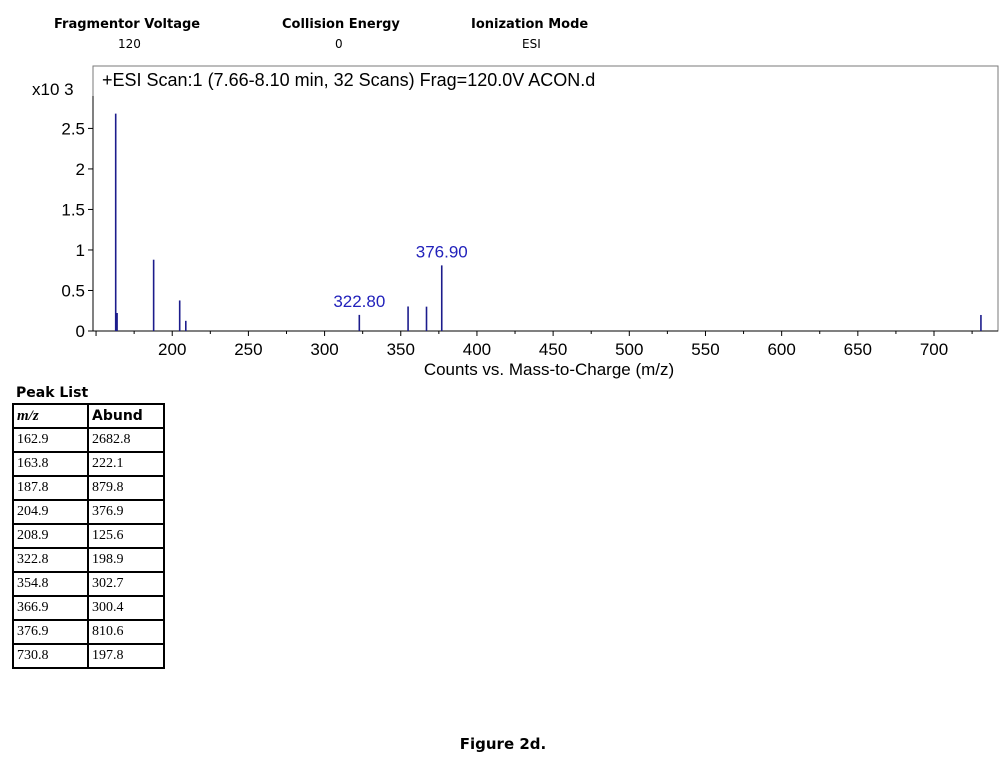  Describe the element at coordinates (172, 349) in the screenshot. I see `x-tick-label: 200` at that location.